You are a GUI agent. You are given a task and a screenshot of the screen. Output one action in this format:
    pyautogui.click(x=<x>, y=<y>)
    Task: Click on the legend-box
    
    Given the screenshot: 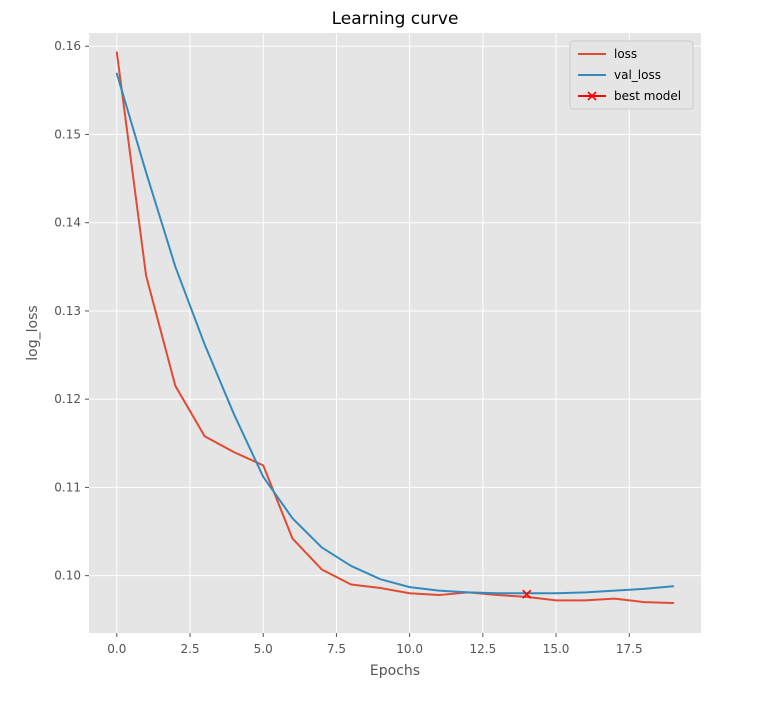 What is the action you would take?
    pyautogui.click(x=631, y=75)
    